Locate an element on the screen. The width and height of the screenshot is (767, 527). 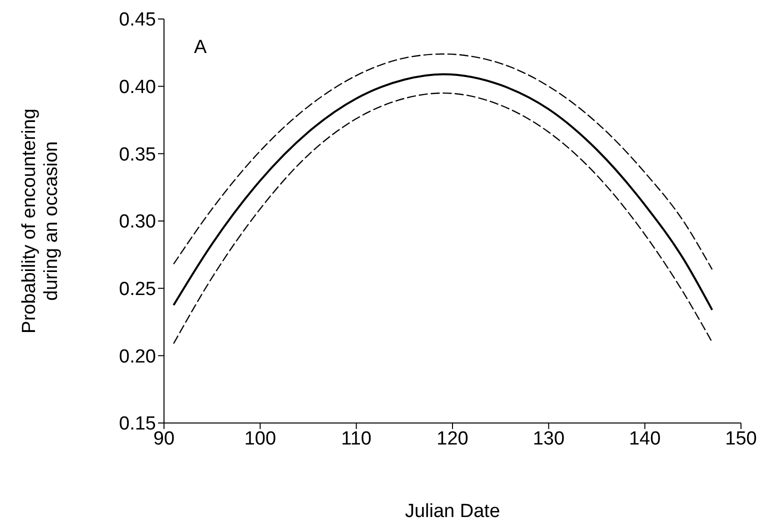
x-tick-label: 90 is located at coordinates (164, 439).